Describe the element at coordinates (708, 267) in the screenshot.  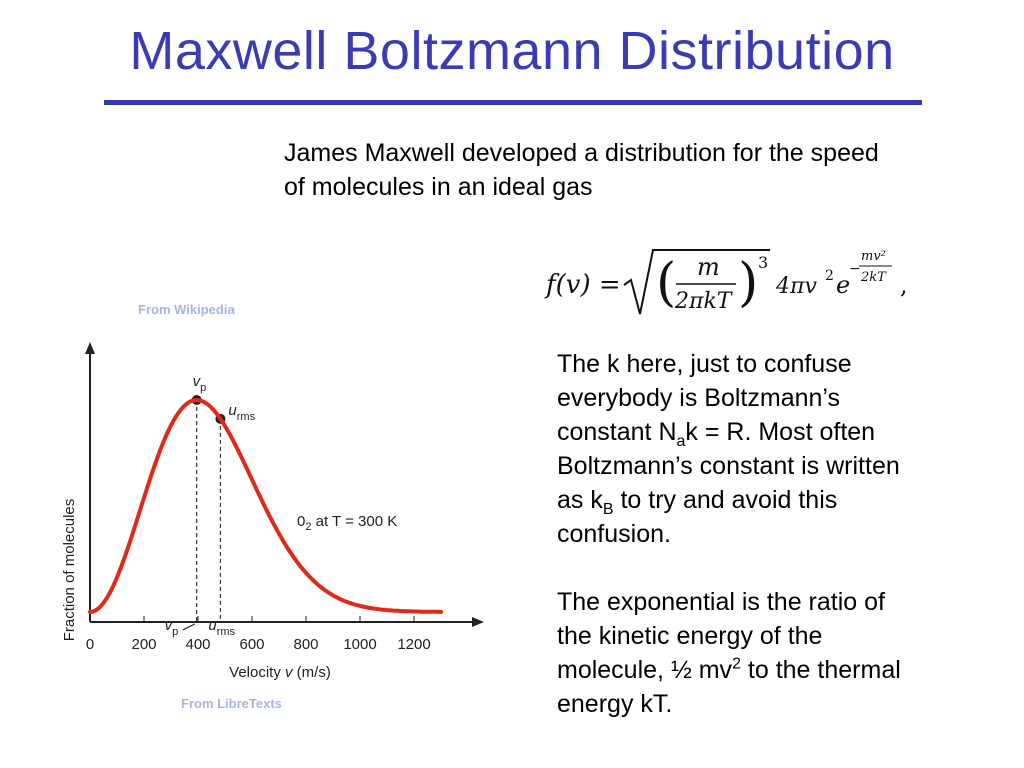
I see `formula-numerator: m` at that location.